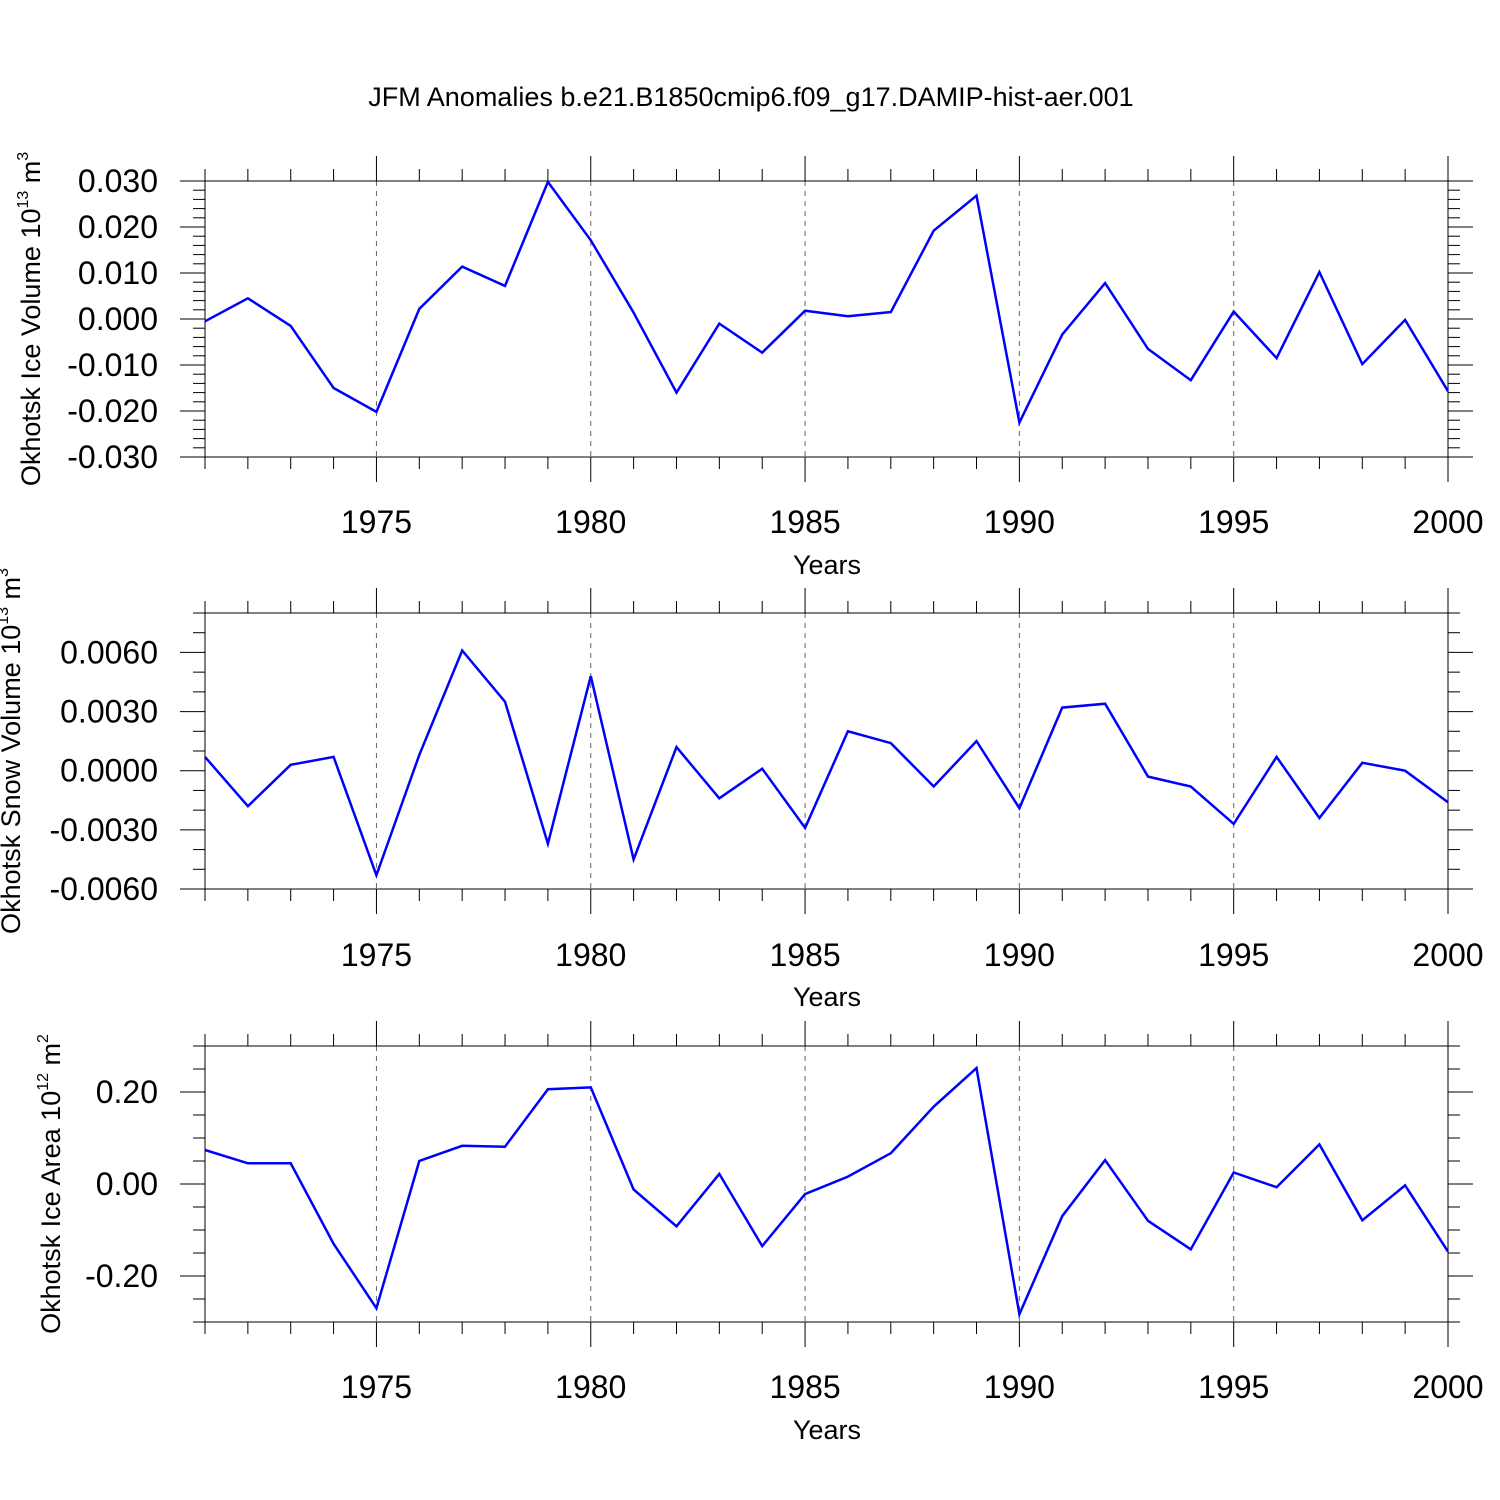 The height and width of the screenshot is (1500, 1500). What do you see at coordinates (13, 779) in the screenshot?
I see `y-axis-label-part: Okhotsk Snow Volume 10` at bounding box center [13, 779].